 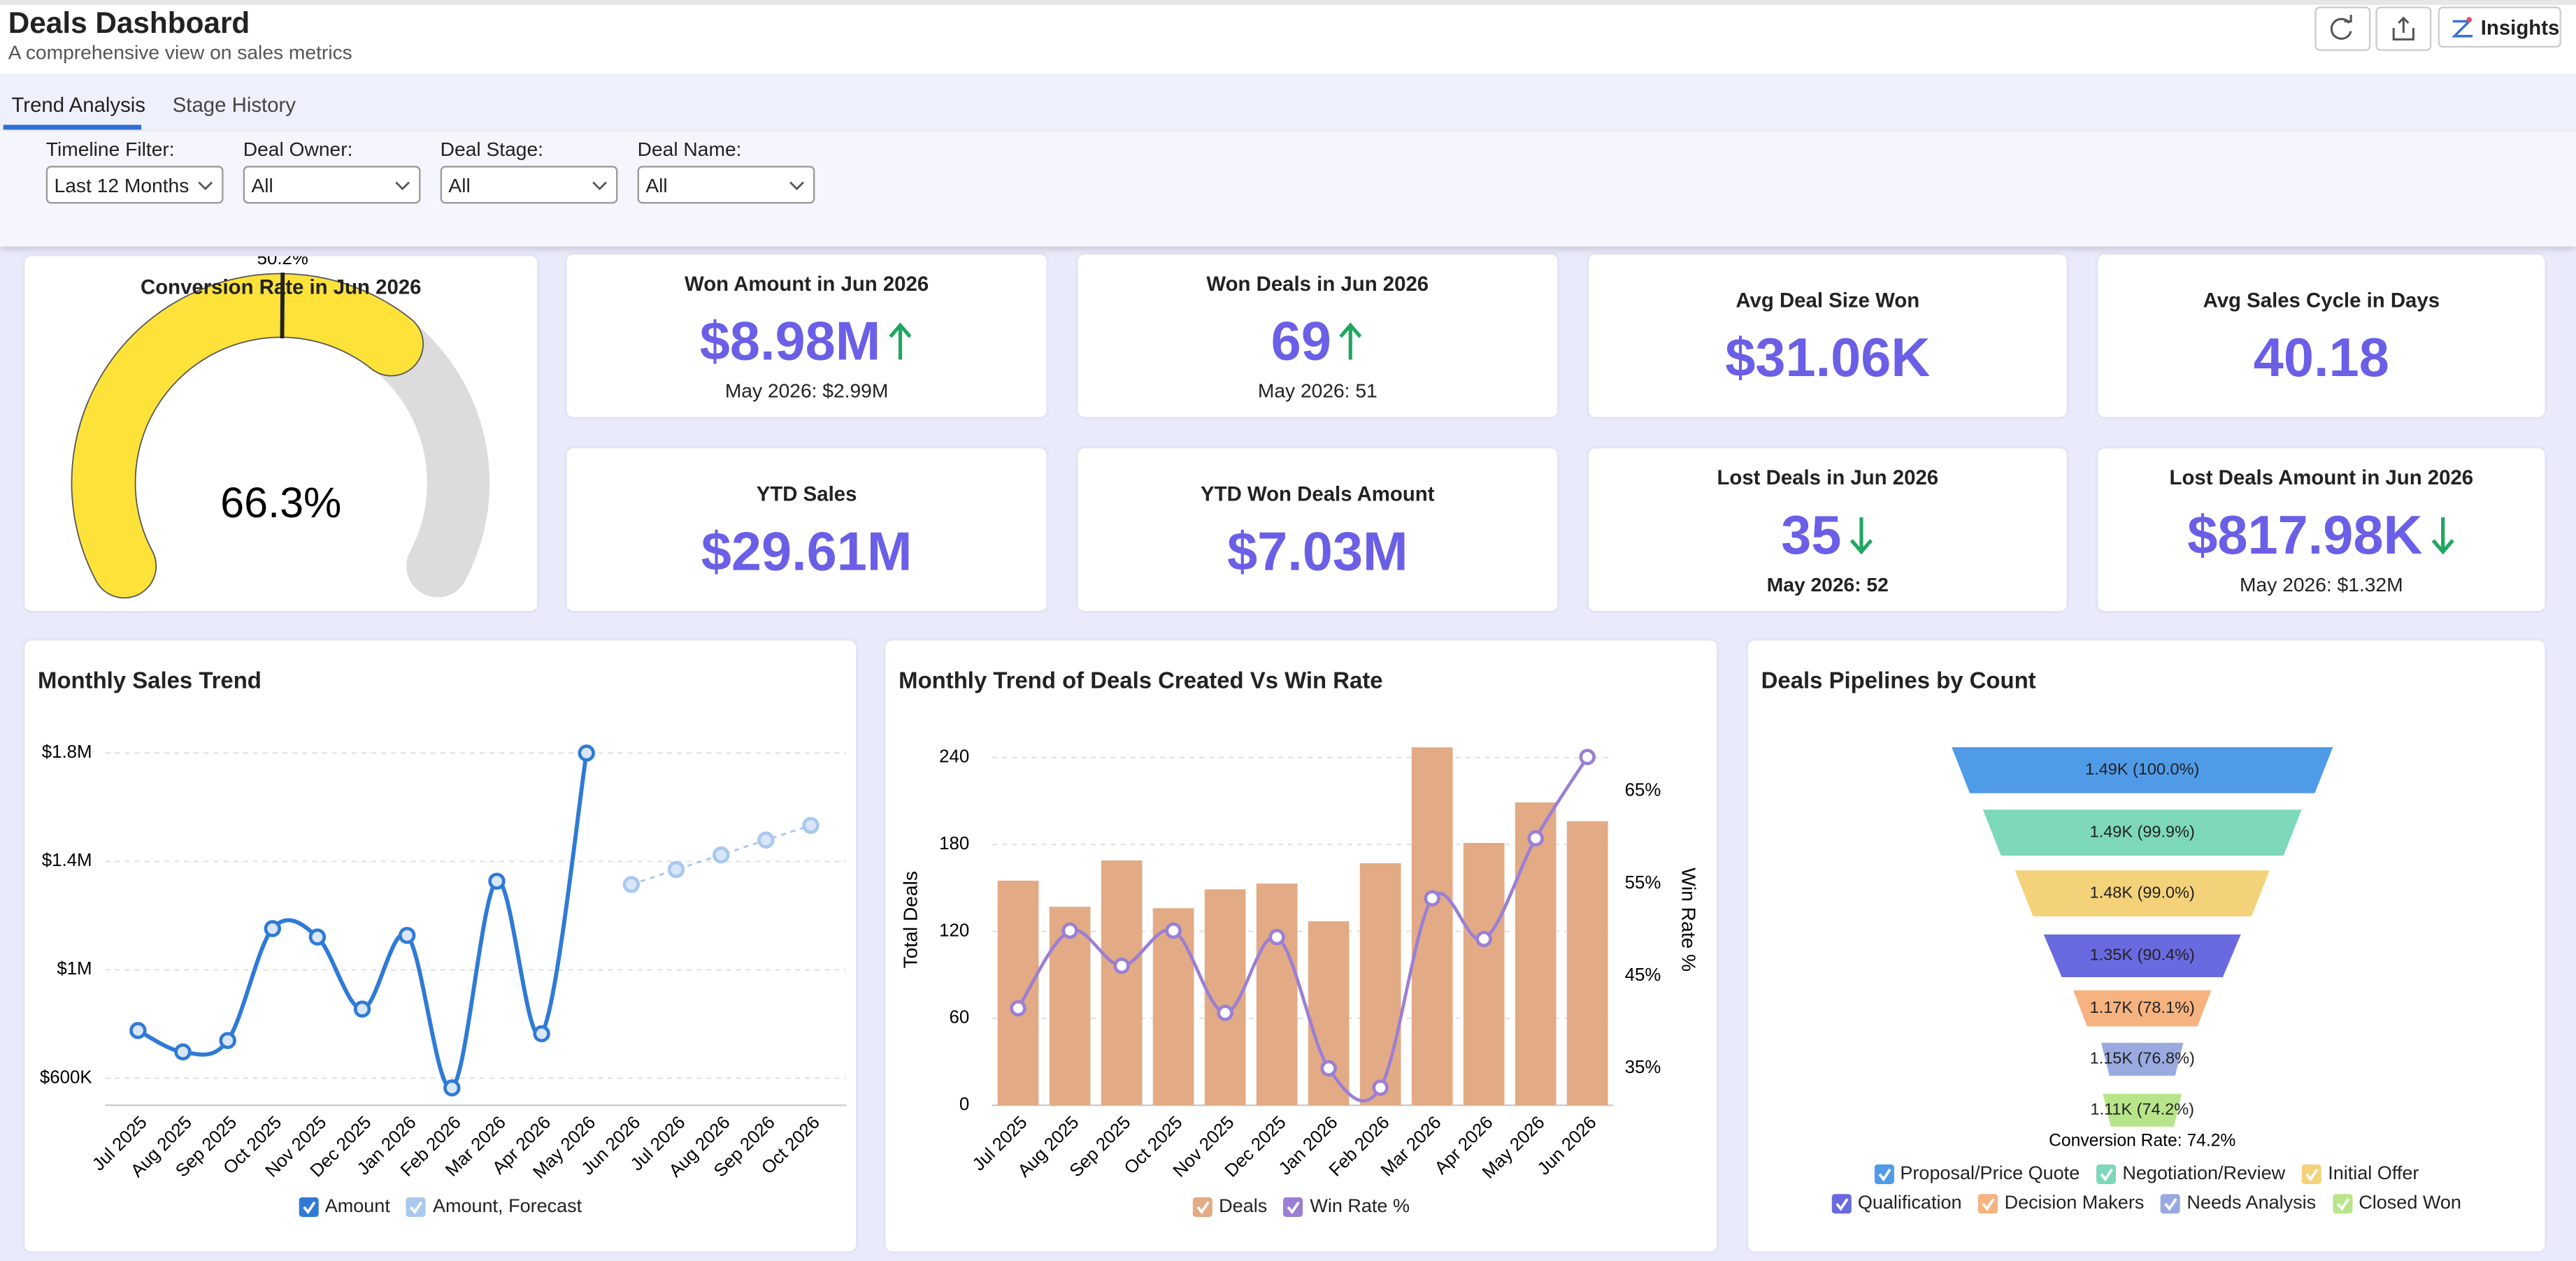 What do you see at coordinates (2373, 1174) in the screenshot?
I see `legend-label: Initial Offer` at bounding box center [2373, 1174].